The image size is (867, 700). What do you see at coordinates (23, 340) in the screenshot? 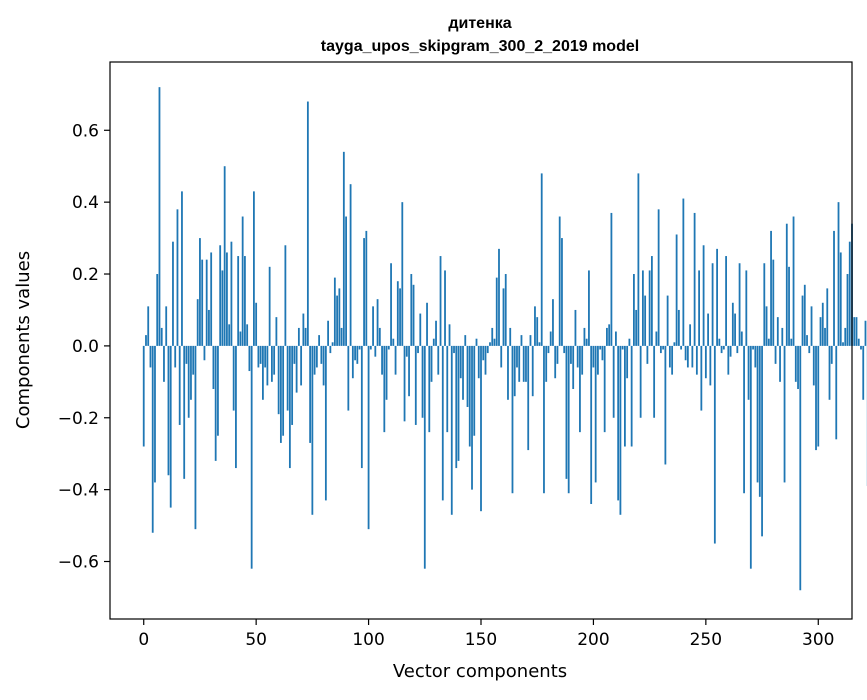
I see `y-axis-label: Components values` at bounding box center [23, 340].